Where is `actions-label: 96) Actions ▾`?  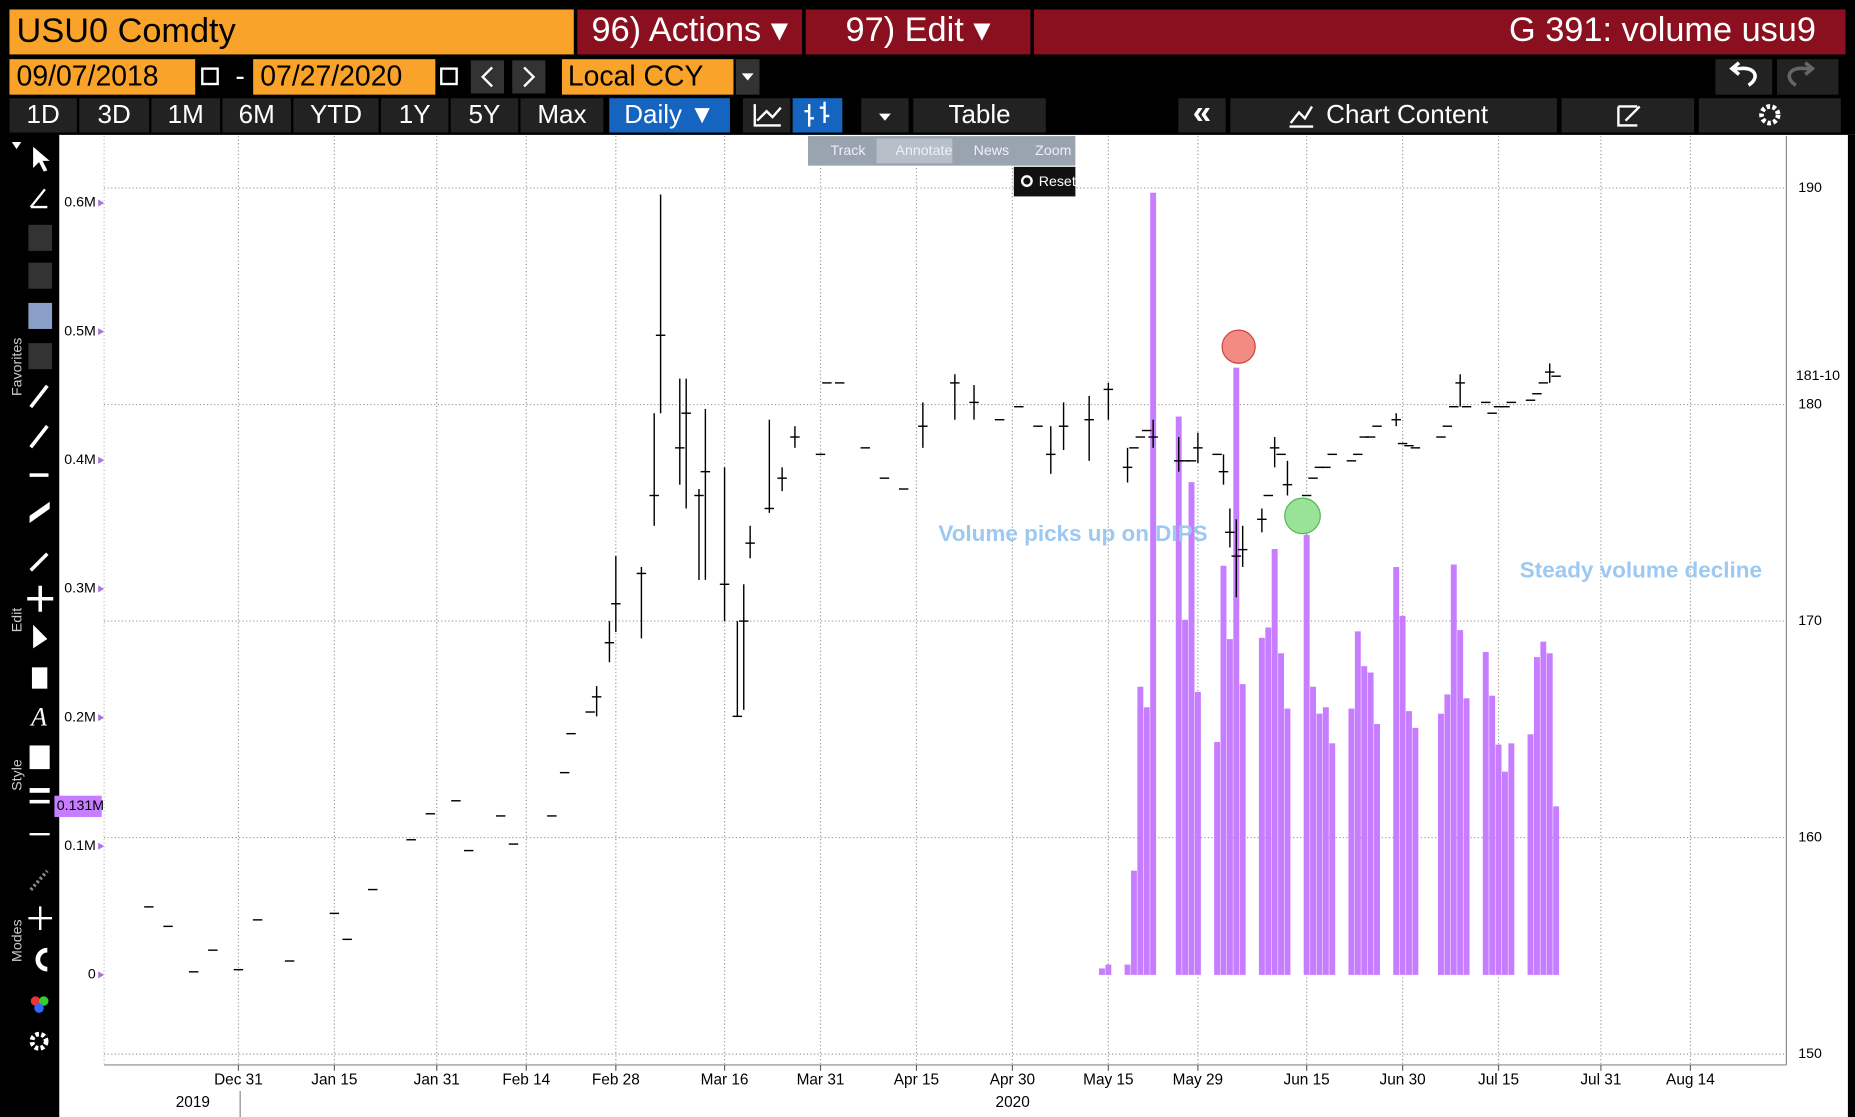 actions-label: 96) Actions ▾ is located at coordinates (690, 30).